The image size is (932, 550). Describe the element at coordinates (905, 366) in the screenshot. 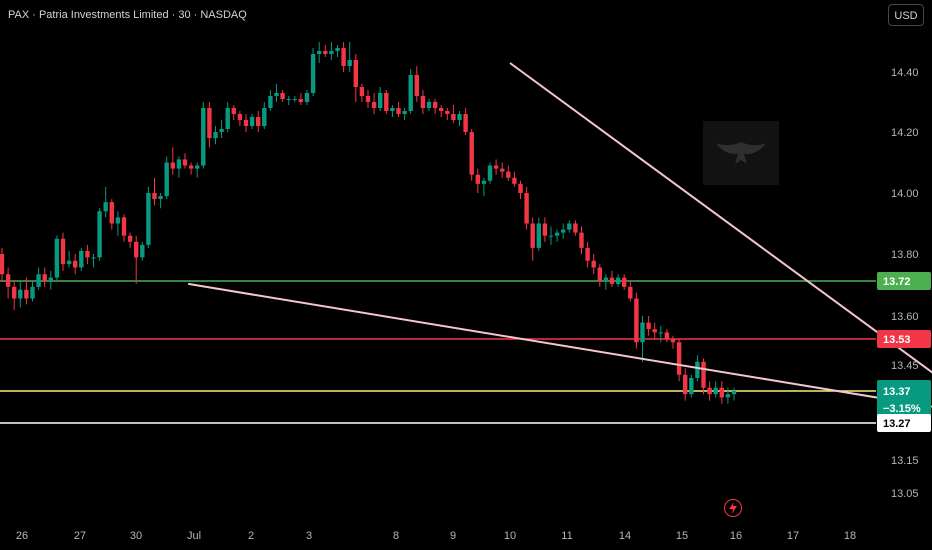

I see `price-tick: 13.45` at that location.